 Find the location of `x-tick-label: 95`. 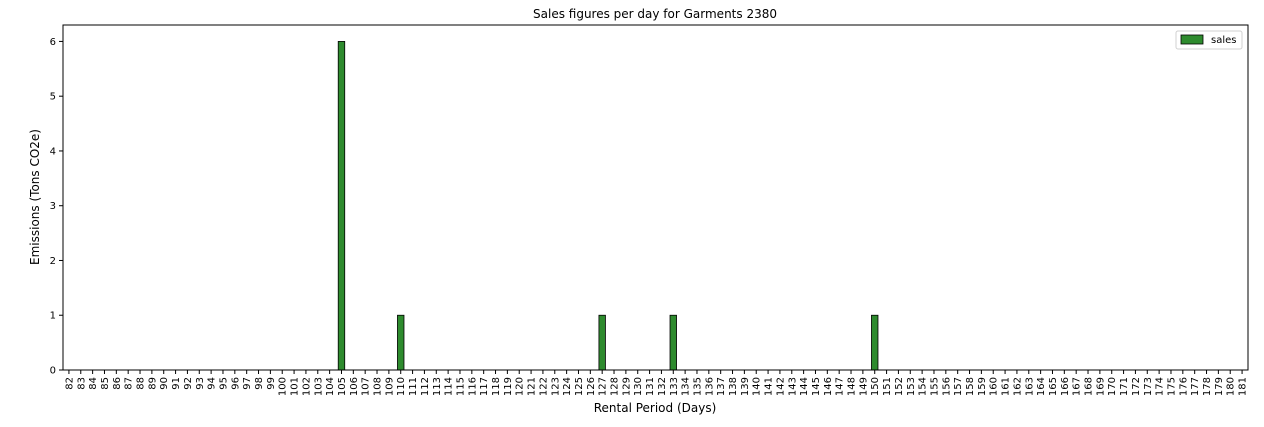

x-tick-label: 95 is located at coordinates (223, 383).